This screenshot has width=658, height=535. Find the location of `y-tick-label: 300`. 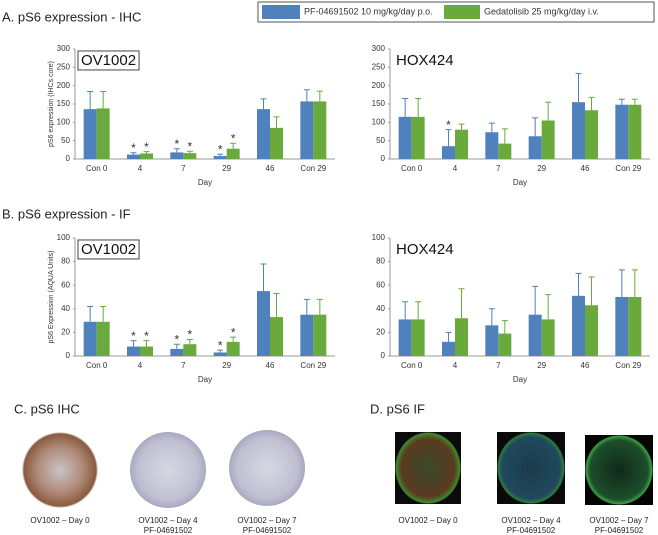

y-tick-label: 300 is located at coordinates (64, 48).